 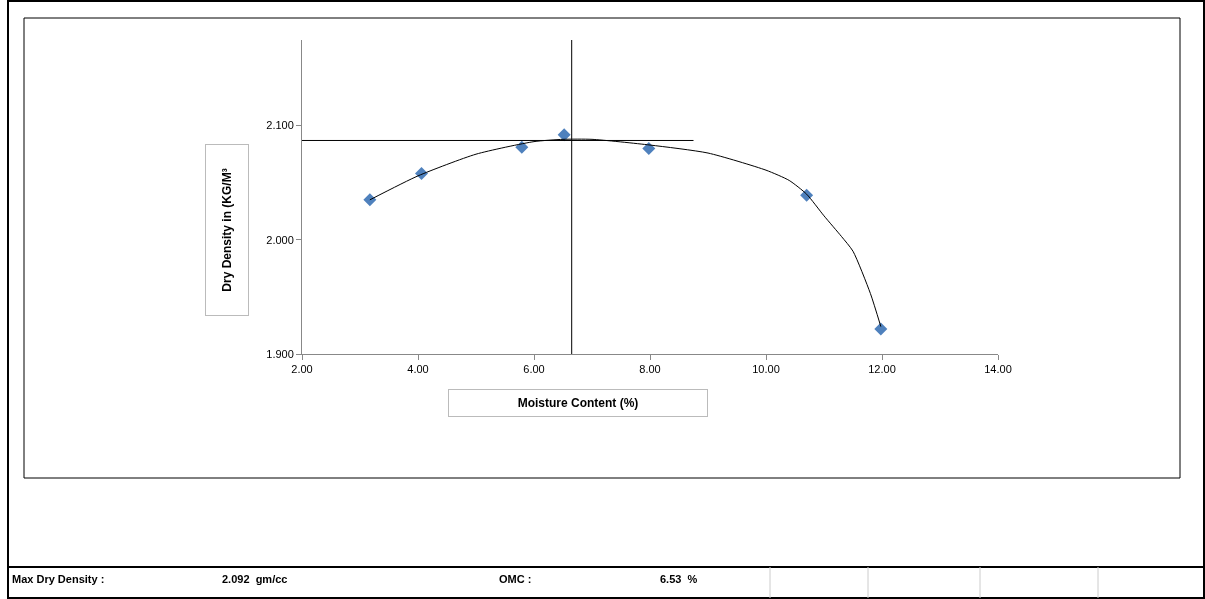 What do you see at coordinates (280, 353) in the screenshot?
I see `y-tick-label: 1.900` at bounding box center [280, 353].